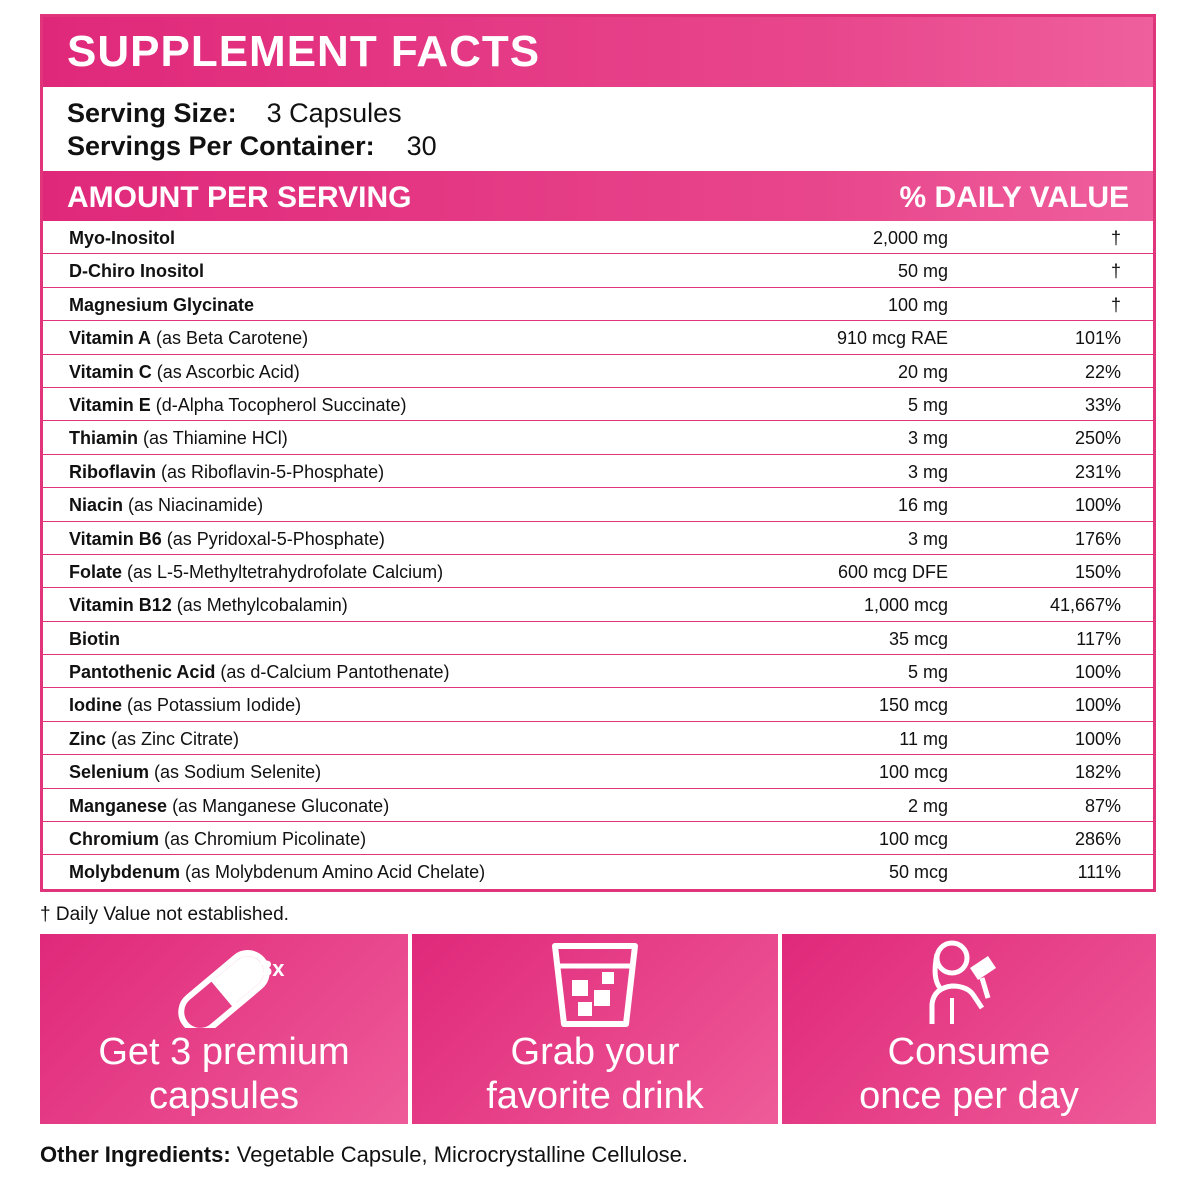 Image resolution: width=1200 pixels, height=1200 pixels. I want to click on step-caption-line: capsules, so click(224, 1096).